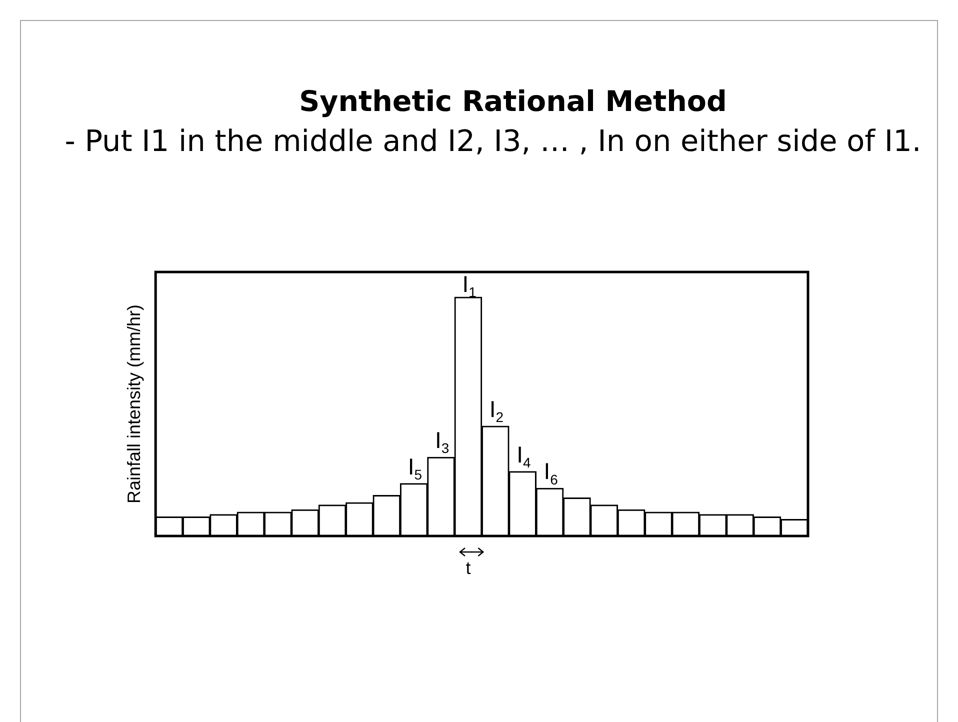  Describe the element at coordinates (513, 102) in the screenshot. I see `chart-title: Synthetic Rational Method` at that location.